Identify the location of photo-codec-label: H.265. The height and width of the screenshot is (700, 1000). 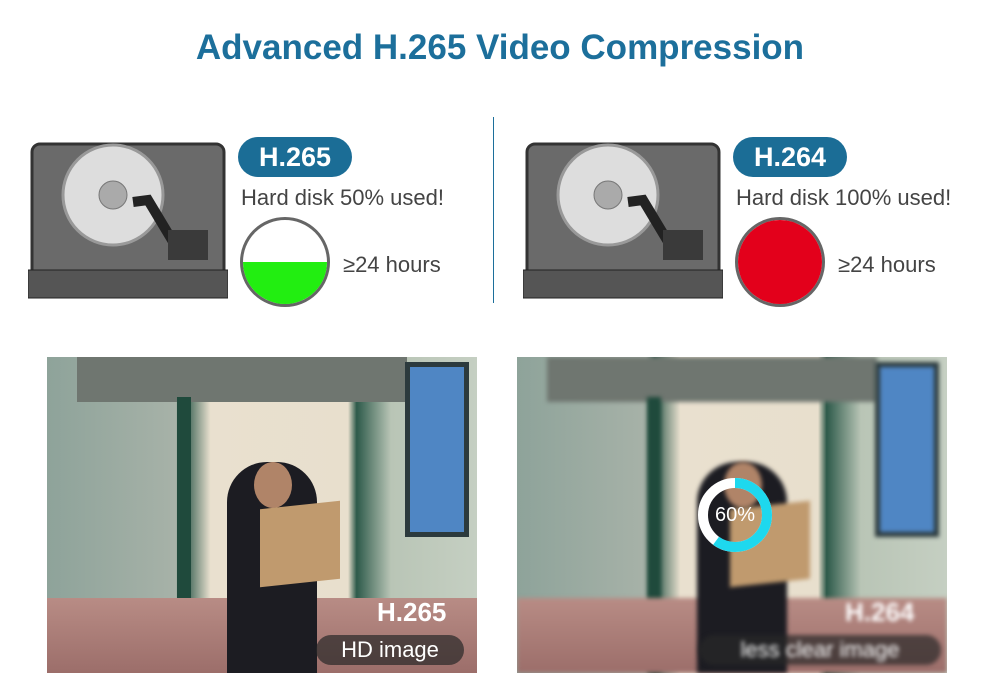
(412, 612).